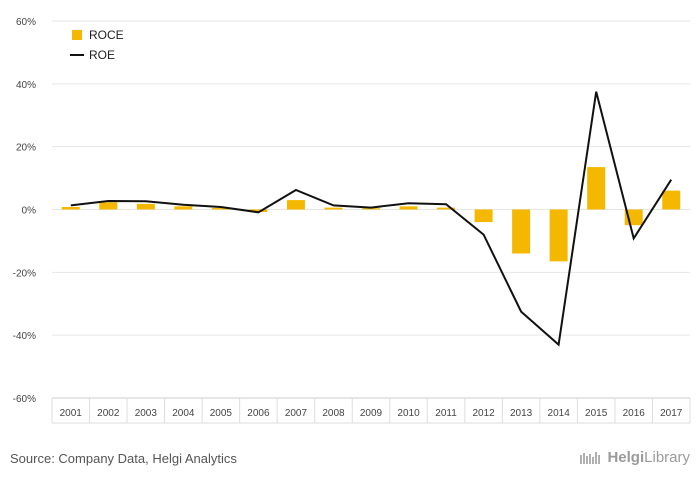 Image resolution: width=700 pixels, height=483 pixels. Describe the element at coordinates (24, 273) in the screenshot. I see `y-tick-label: -20%` at that location.